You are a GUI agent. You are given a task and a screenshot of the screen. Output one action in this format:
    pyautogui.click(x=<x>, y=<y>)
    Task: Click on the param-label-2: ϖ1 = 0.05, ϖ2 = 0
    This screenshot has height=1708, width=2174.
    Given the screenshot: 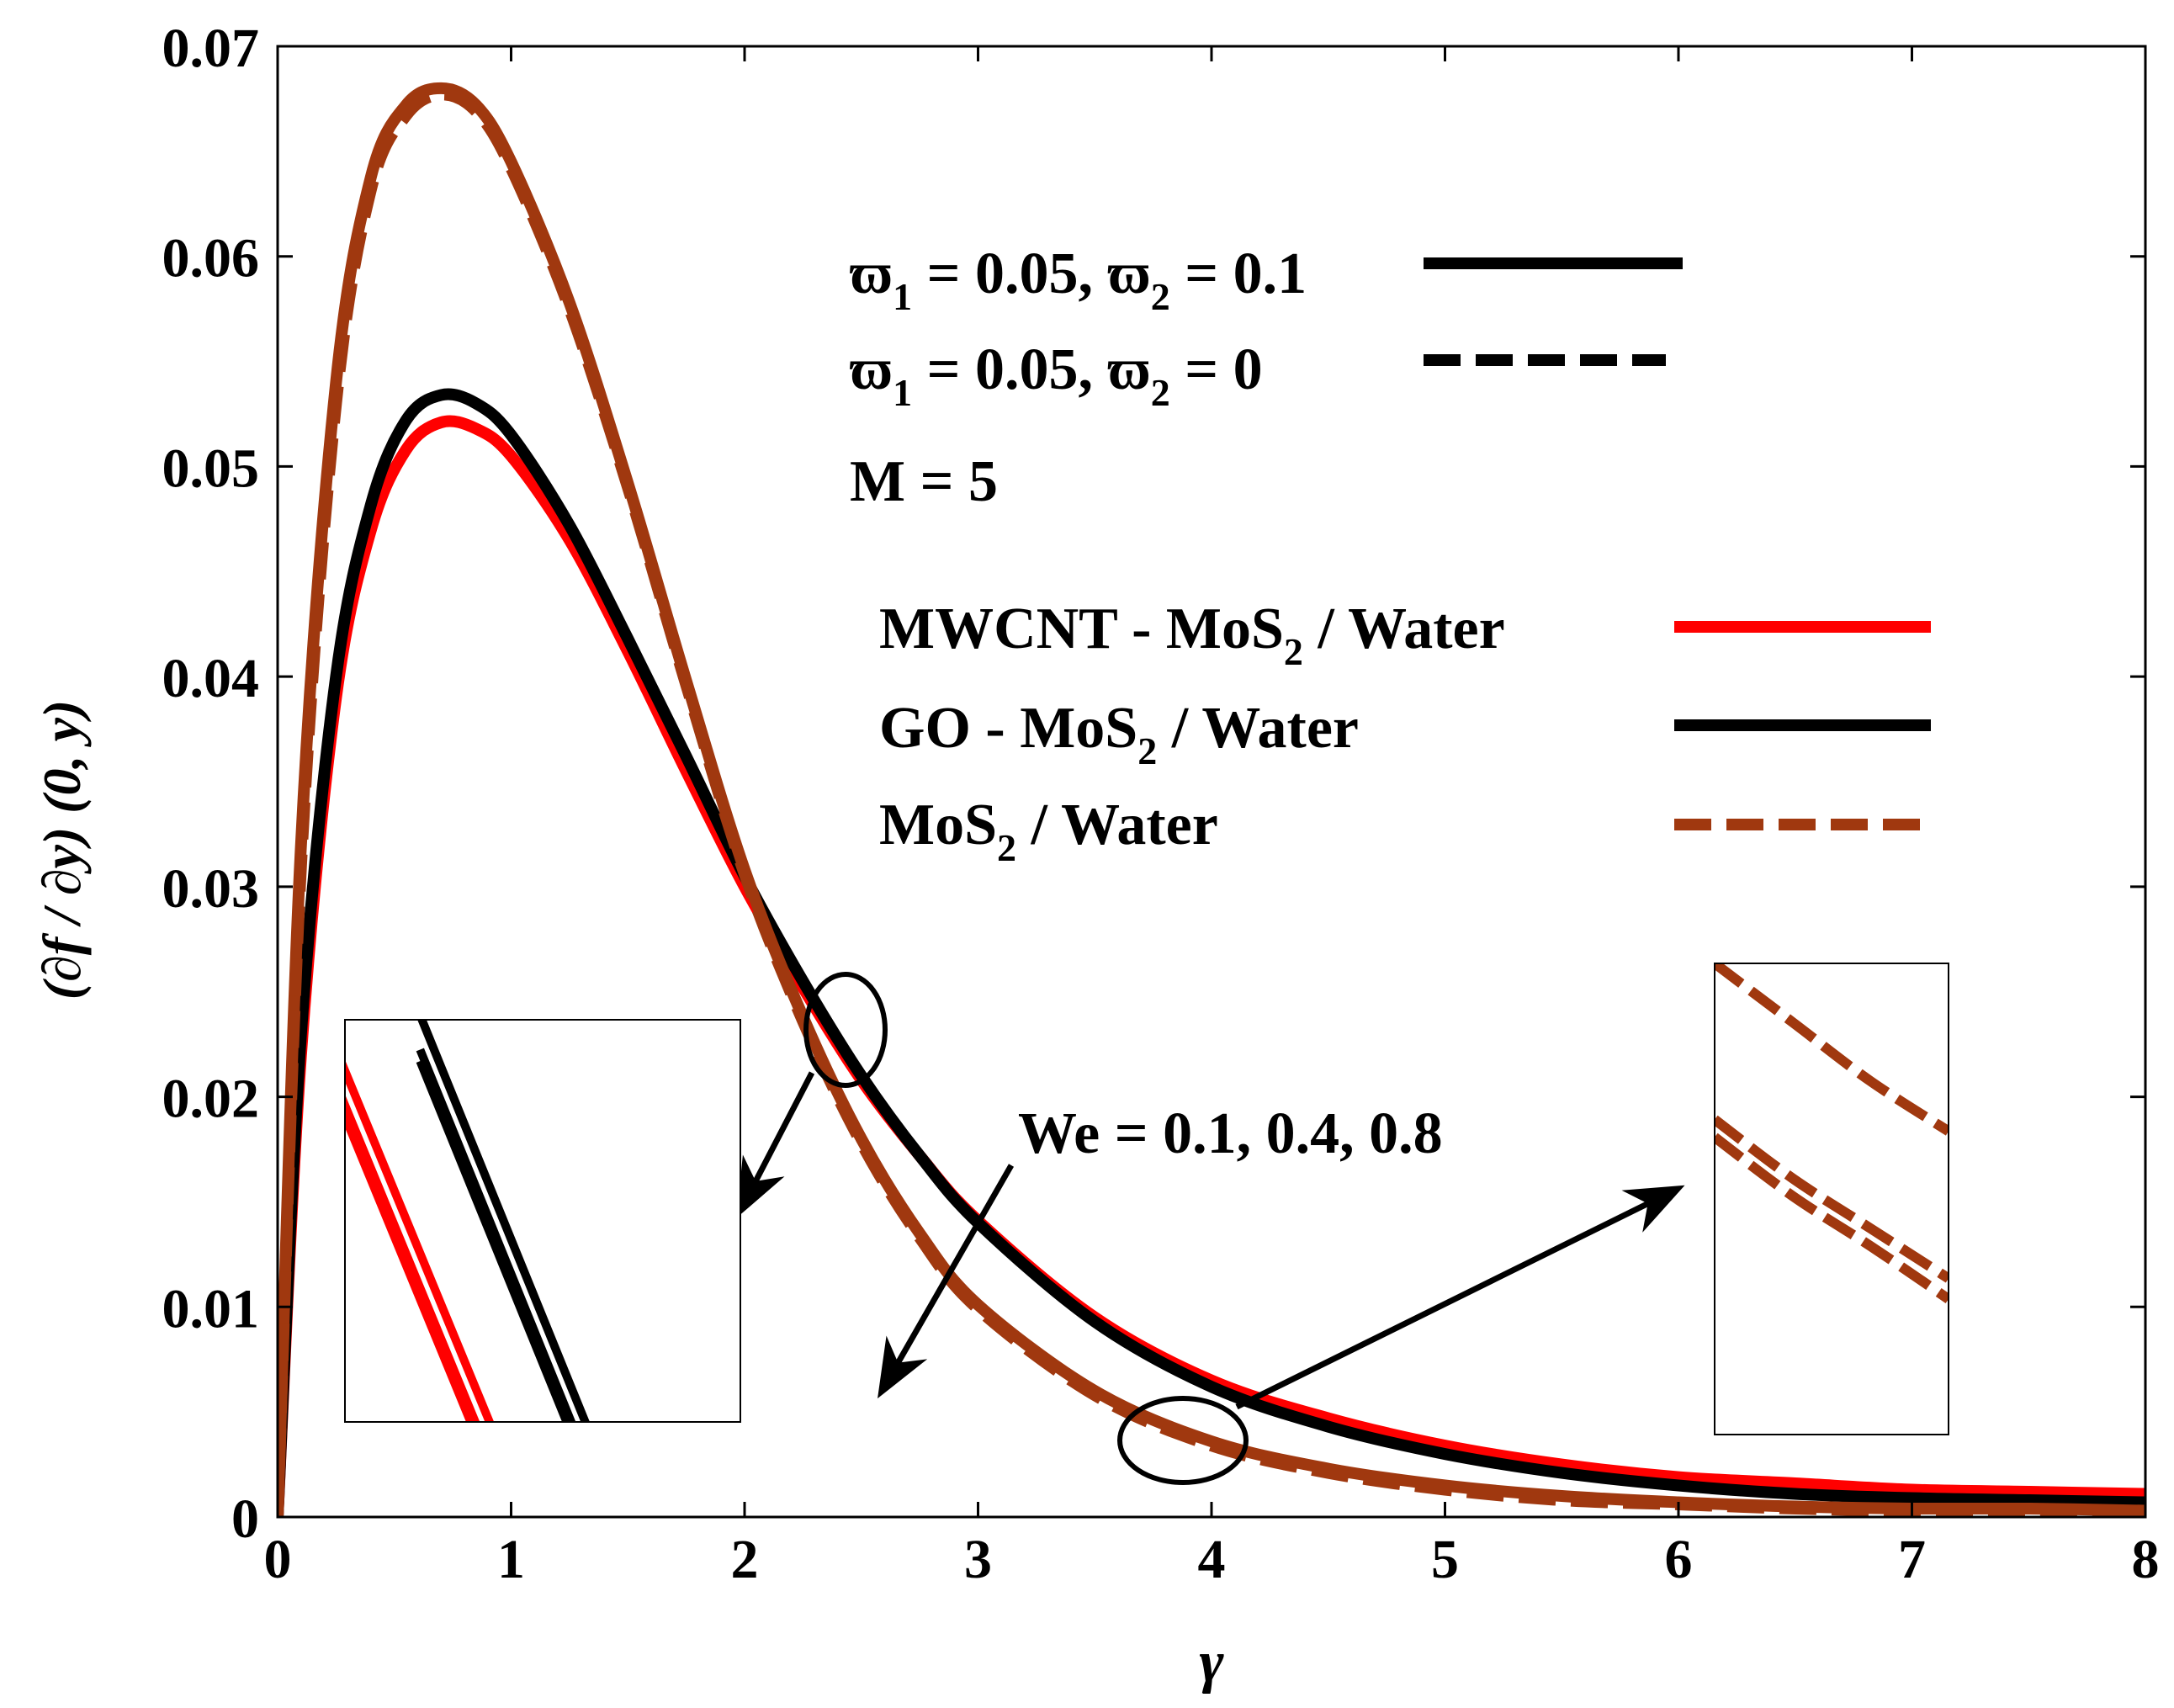 What is the action you would take?
    pyautogui.click(x=1057, y=376)
    